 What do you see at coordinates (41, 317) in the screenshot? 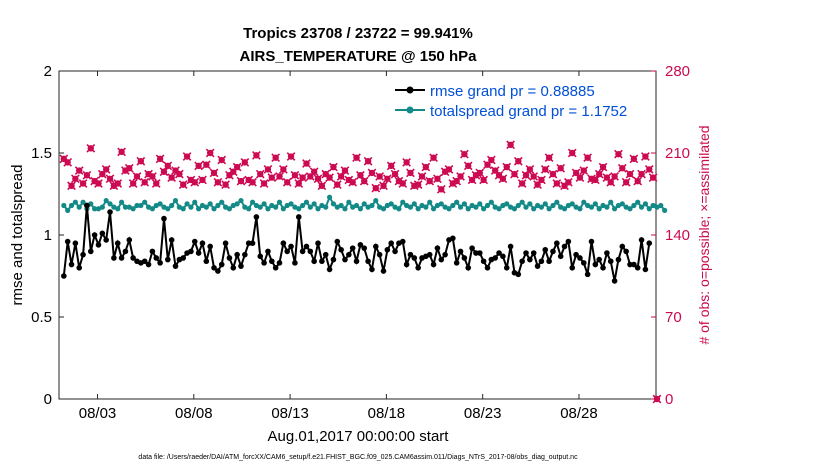
I see `y-tick-label: 0.5` at bounding box center [41, 317].